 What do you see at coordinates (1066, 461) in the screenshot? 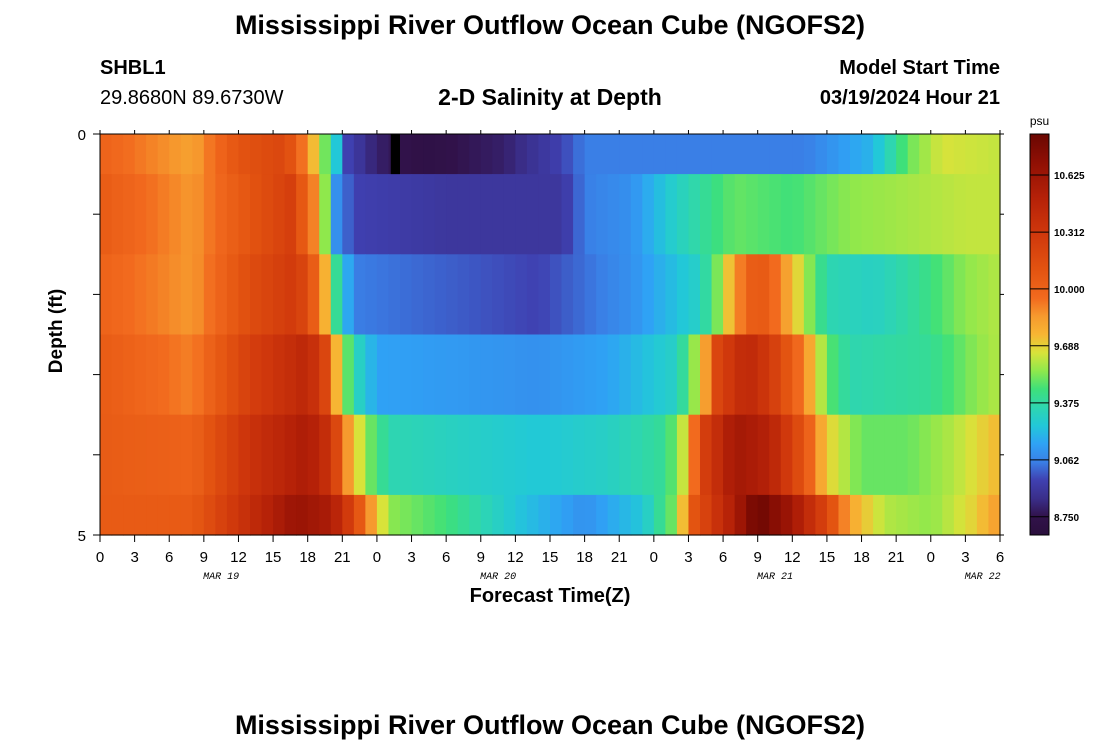
I see `colorbar-tick-label: 9.062` at bounding box center [1066, 461].